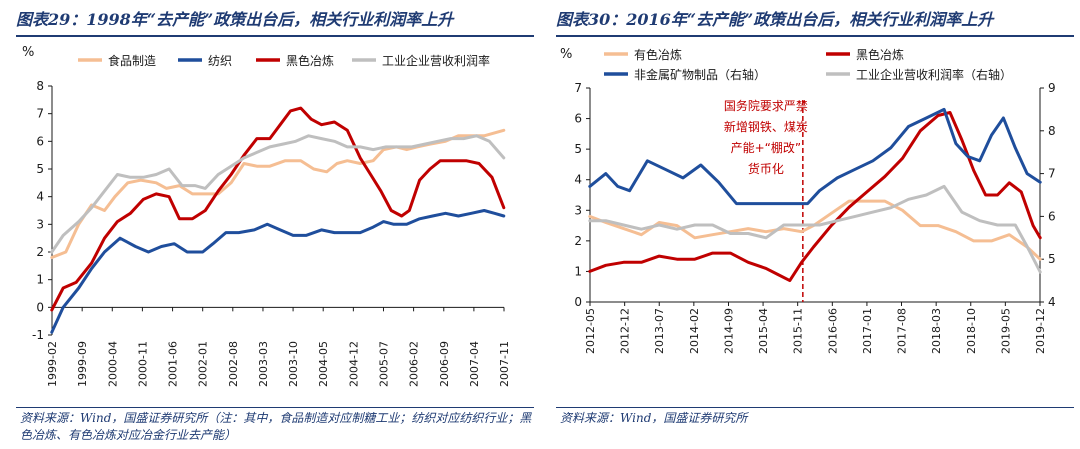  What do you see at coordinates (832, 331) in the screenshot?
I see `x-tick-label: 2016-06` at bounding box center [832, 331].